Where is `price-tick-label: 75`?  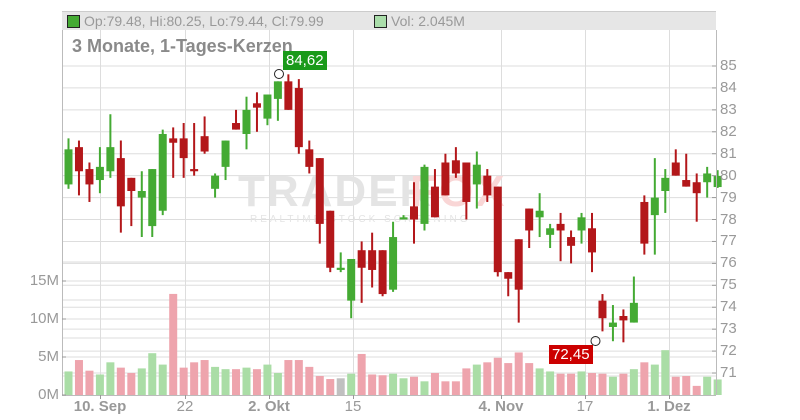
price-tick-label: 75 is located at coordinates (728, 285).